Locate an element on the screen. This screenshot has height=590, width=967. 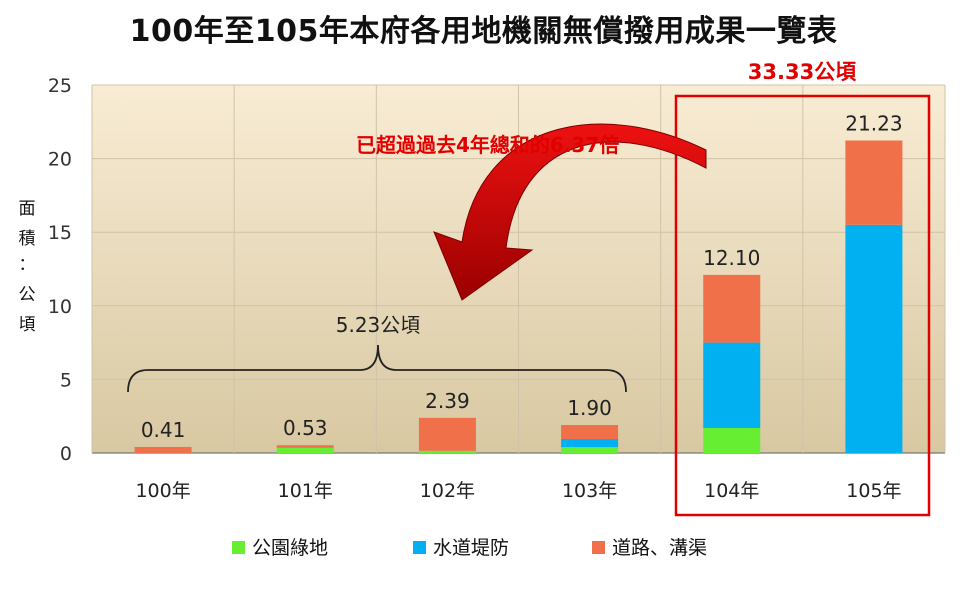
curved-arrow is located at coordinates (570, 212).